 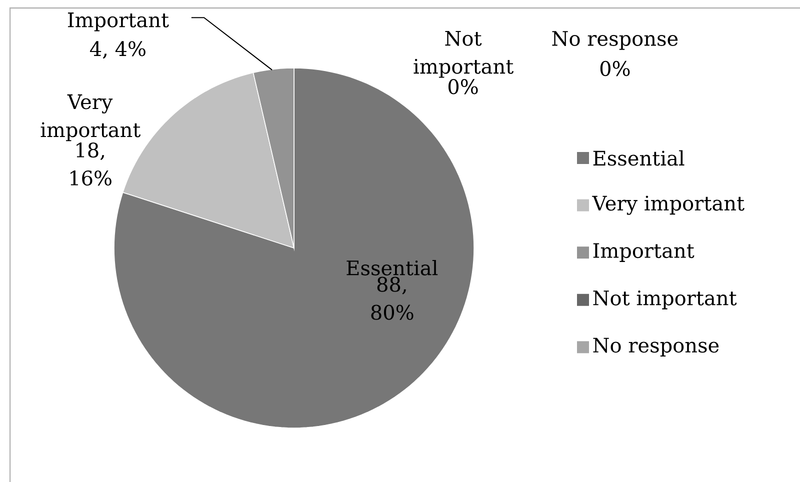 What do you see at coordinates (90, 118) in the screenshot?
I see `slice-label: Very important` at bounding box center [90, 118].